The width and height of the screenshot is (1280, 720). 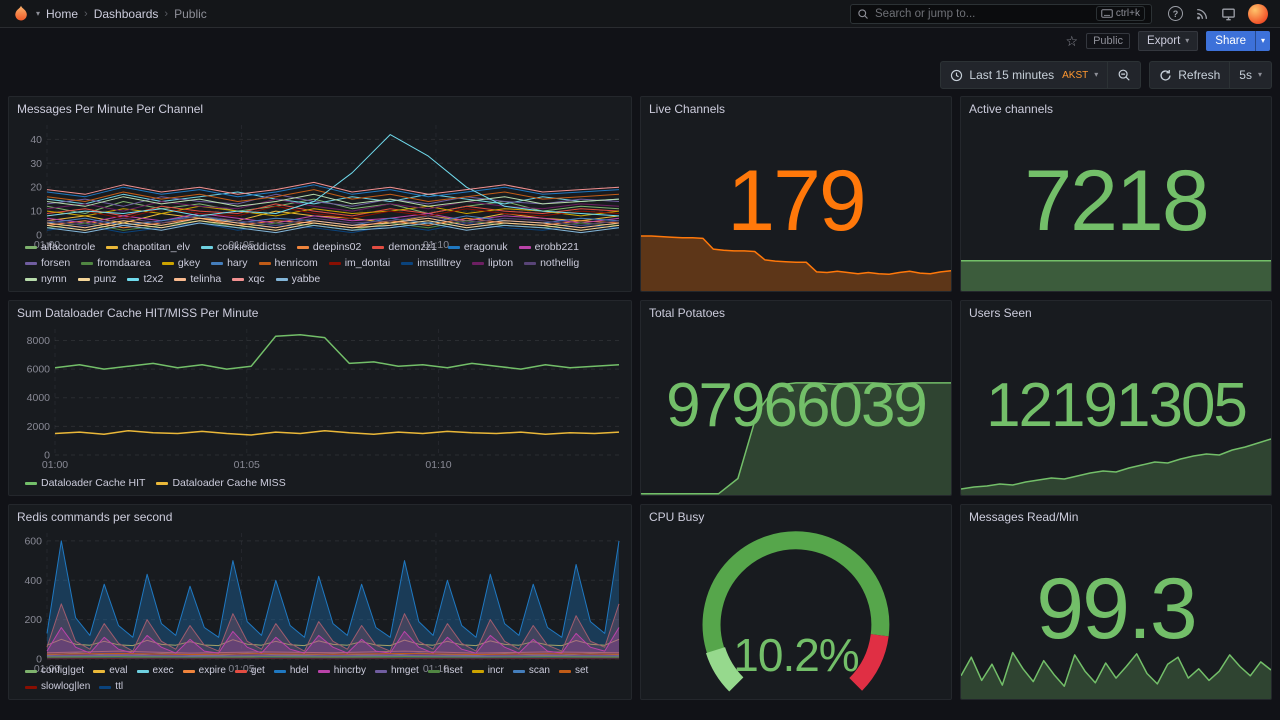 What do you see at coordinates (492, 263) in the screenshot?
I see `legend-item: lipton` at bounding box center [492, 263].